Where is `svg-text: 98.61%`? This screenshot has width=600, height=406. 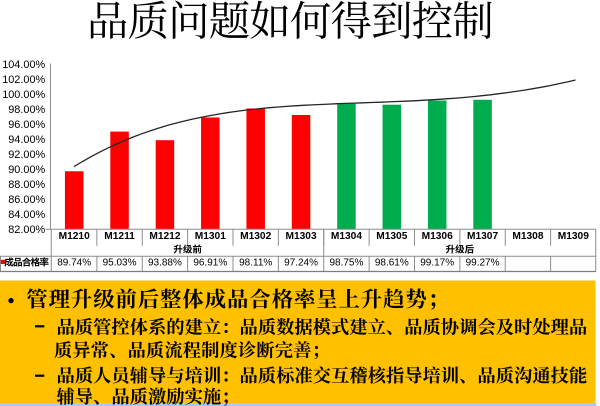
svg-text: 98.61% is located at coordinates (392, 263).